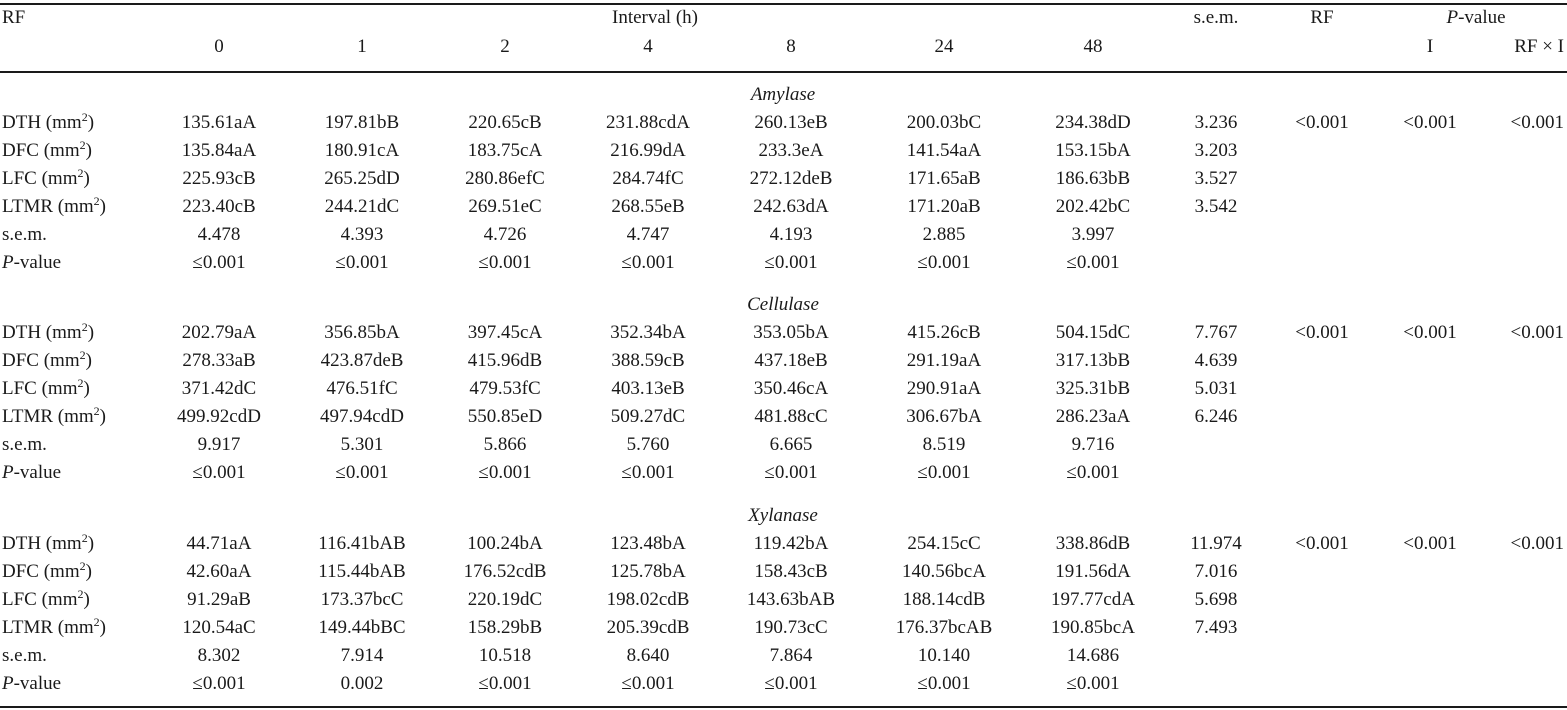 This screenshot has width=1567, height=710. Describe the element at coordinates (362, 150) in the screenshot. I see `table-cell: 180.91cA` at that location.